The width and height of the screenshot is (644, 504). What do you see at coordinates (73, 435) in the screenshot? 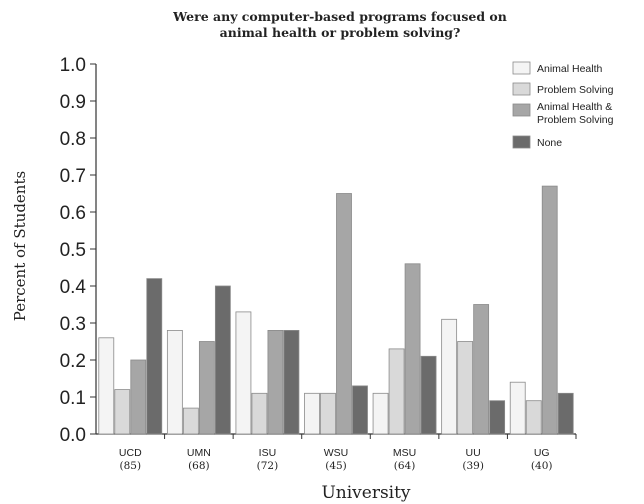
I see `y-tick-label: 0.0` at bounding box center [73, 435].